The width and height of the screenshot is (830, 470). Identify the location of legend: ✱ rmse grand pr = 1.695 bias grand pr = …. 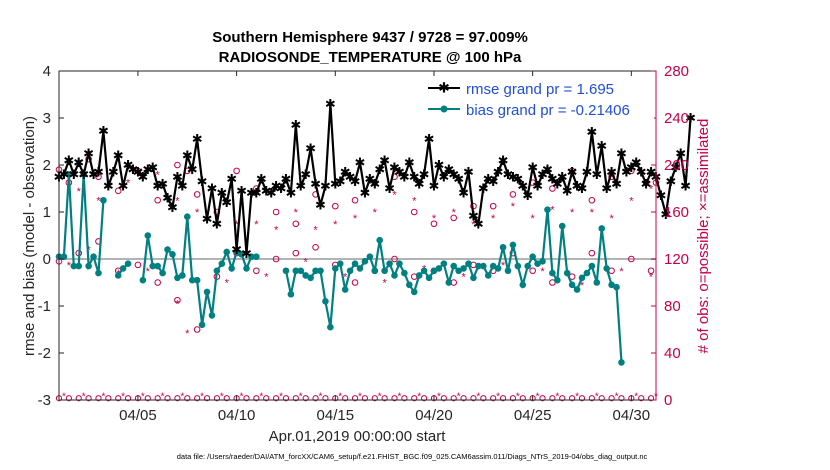
(537, 99).